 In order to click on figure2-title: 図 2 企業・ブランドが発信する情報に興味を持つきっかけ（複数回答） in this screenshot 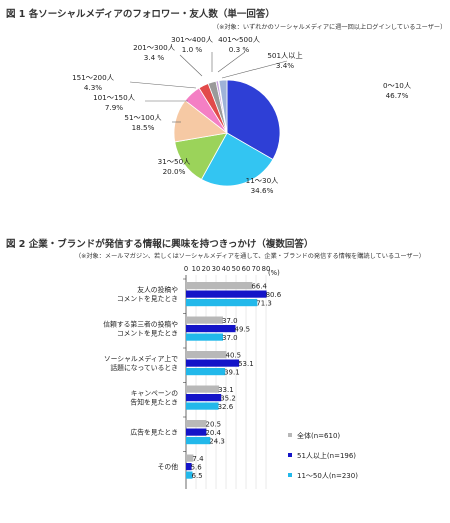, I will do `click(160, 244)`.